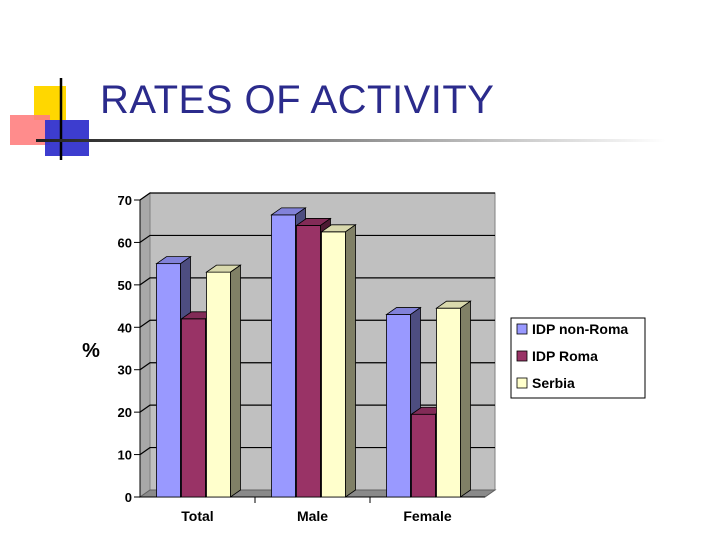 Image resolution: width=720 pixels, height=540 pixels. I want to click on bar-serbia-male, so click(338, 361).